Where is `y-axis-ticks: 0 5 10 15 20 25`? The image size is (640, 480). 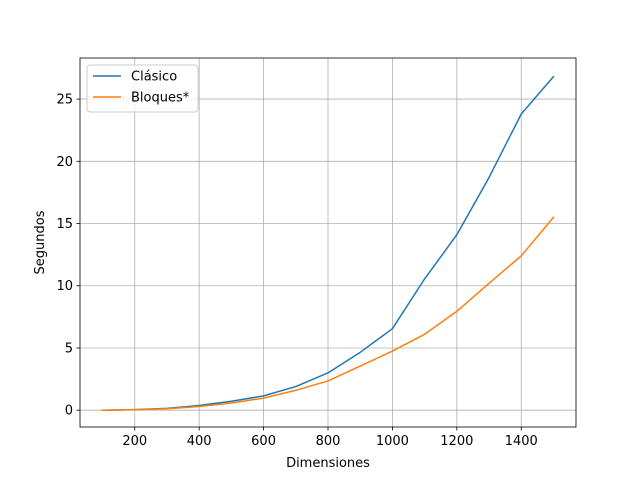
y-axis-ticks: 0 5 10 15 20 25 is located at coordinates (68, 256).